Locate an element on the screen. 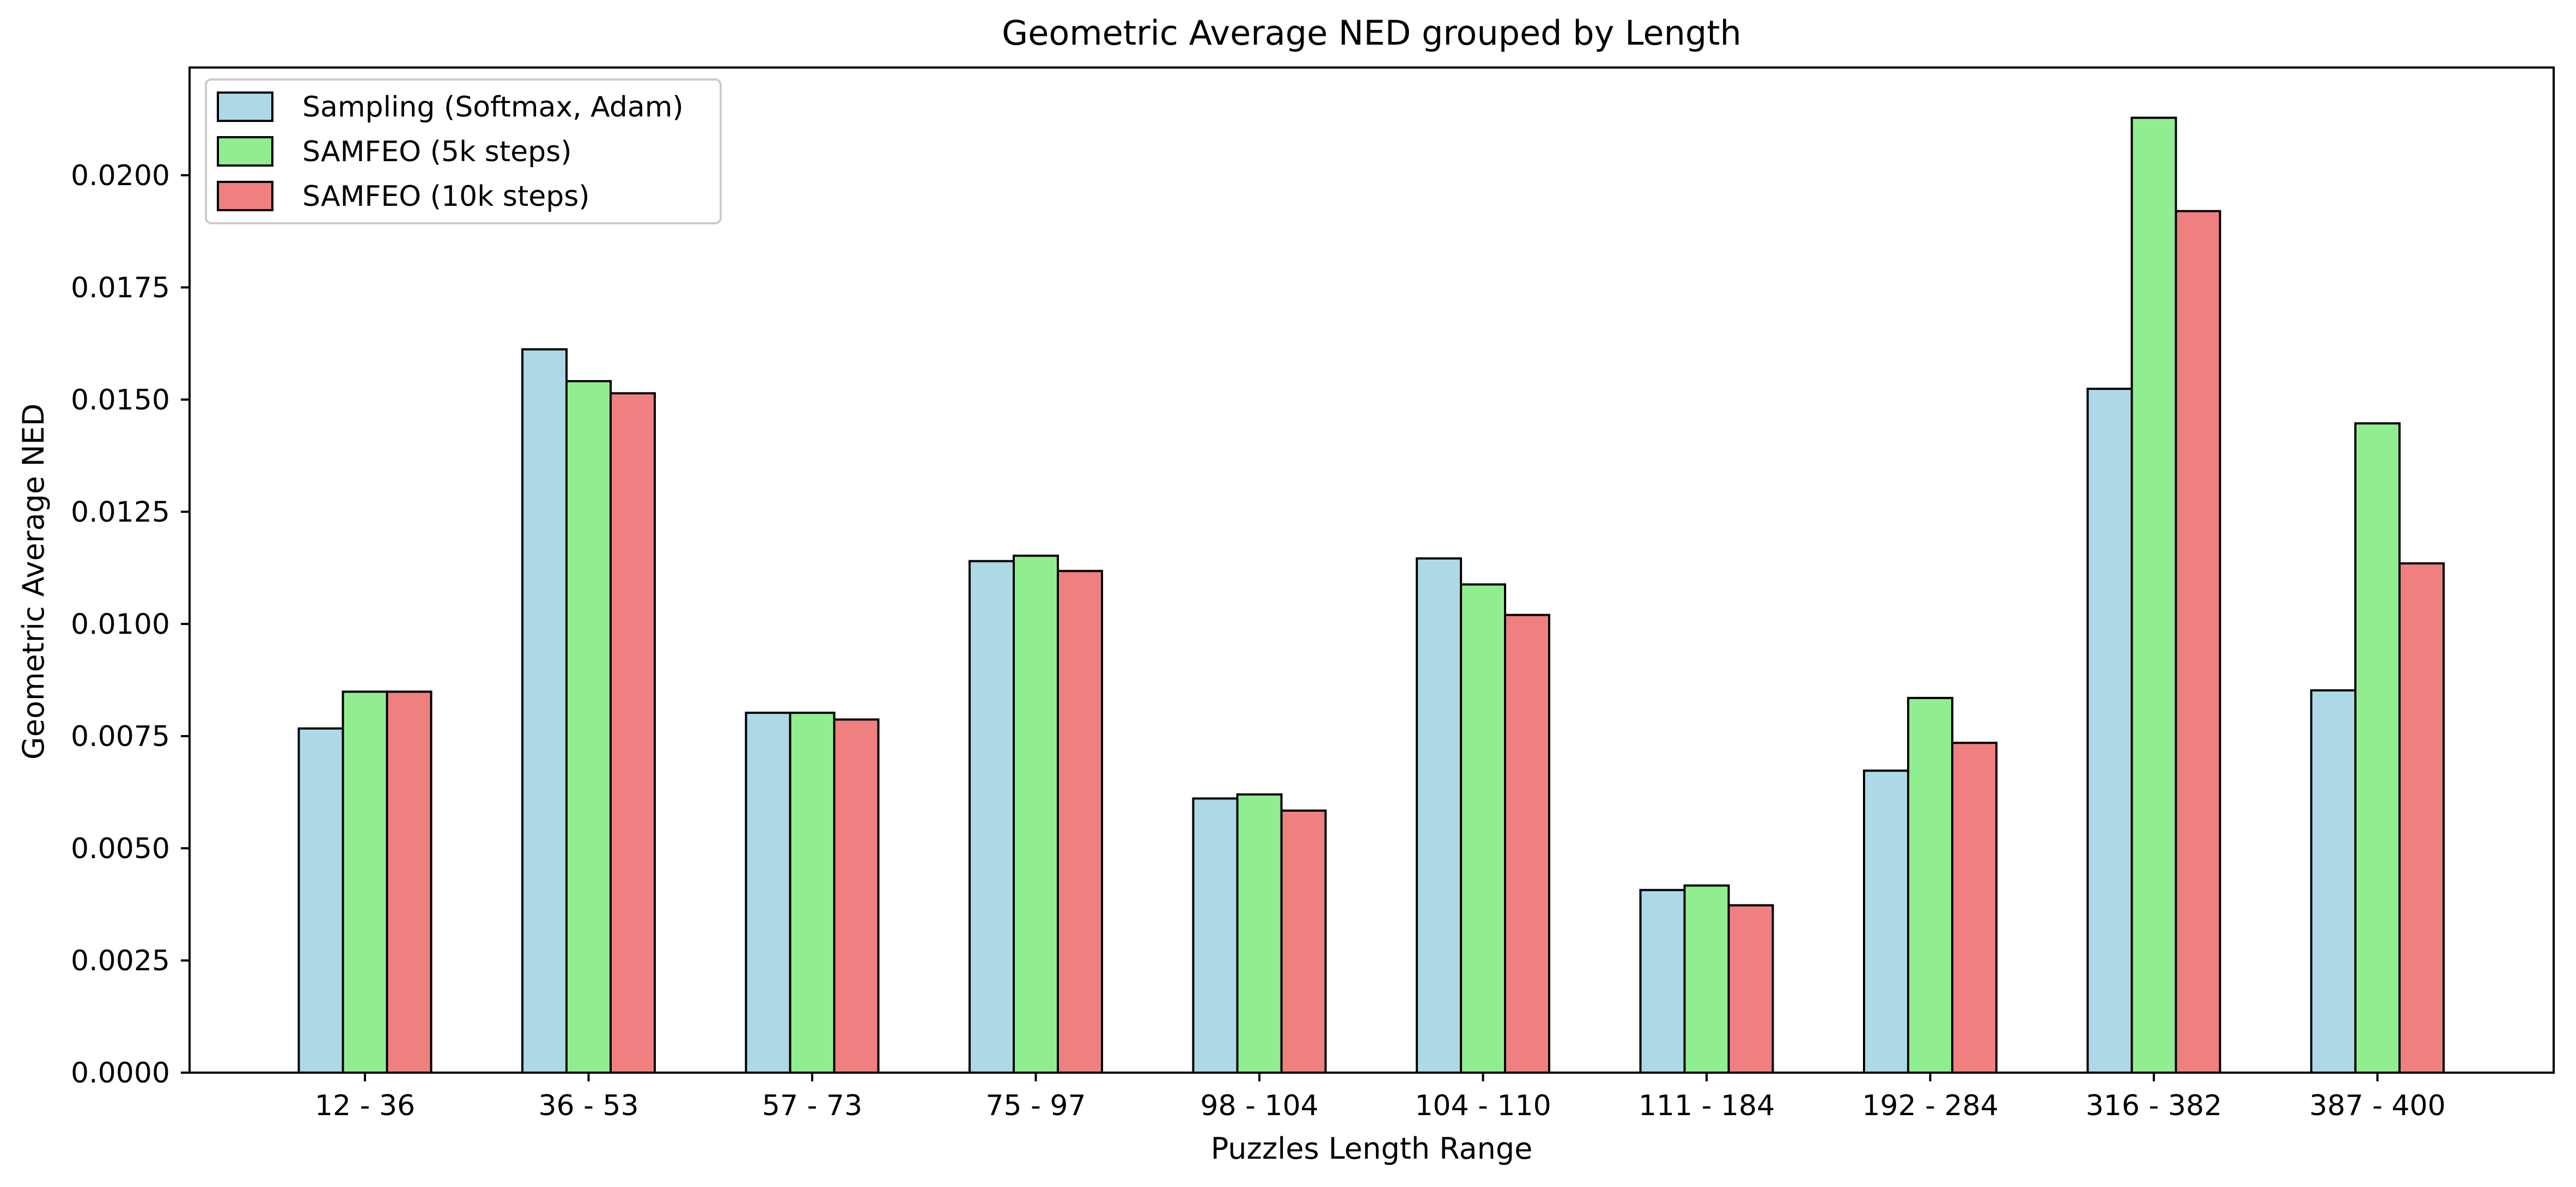 Image resolution: width=2576 pixels, height=1187 pixels. y-tick-label: 0.0150 is located at coordinates (120, 400).